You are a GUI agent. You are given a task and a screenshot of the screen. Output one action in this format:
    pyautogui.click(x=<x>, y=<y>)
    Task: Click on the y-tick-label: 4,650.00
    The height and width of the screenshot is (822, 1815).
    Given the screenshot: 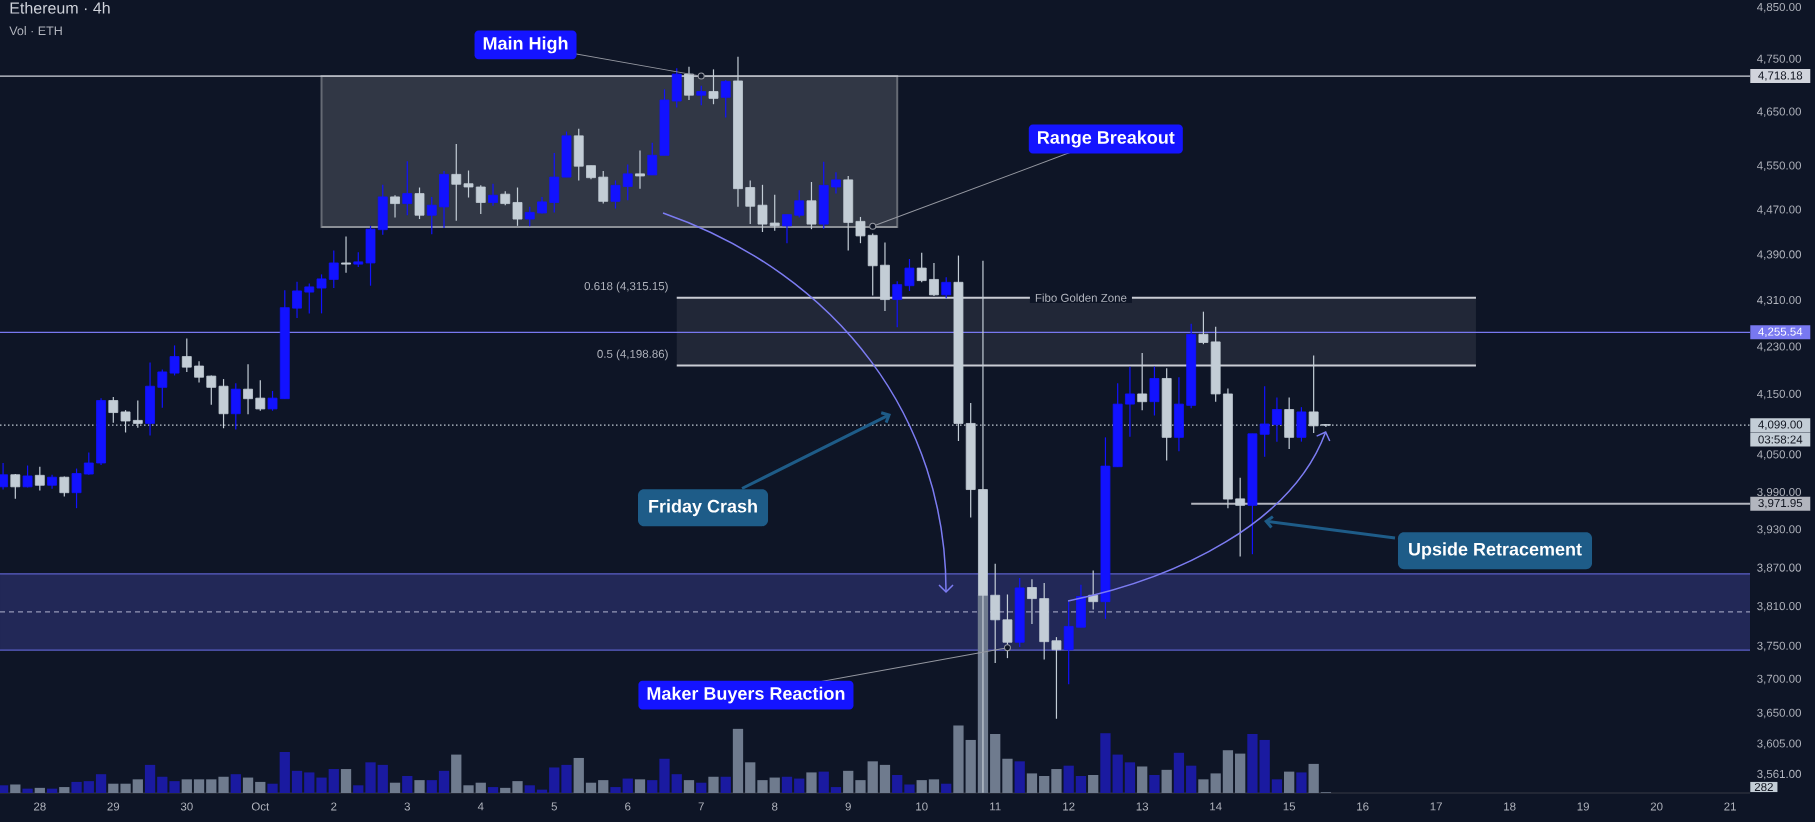 What is the action you would take?
    pyautogui.click(x=1779, y=112)
    